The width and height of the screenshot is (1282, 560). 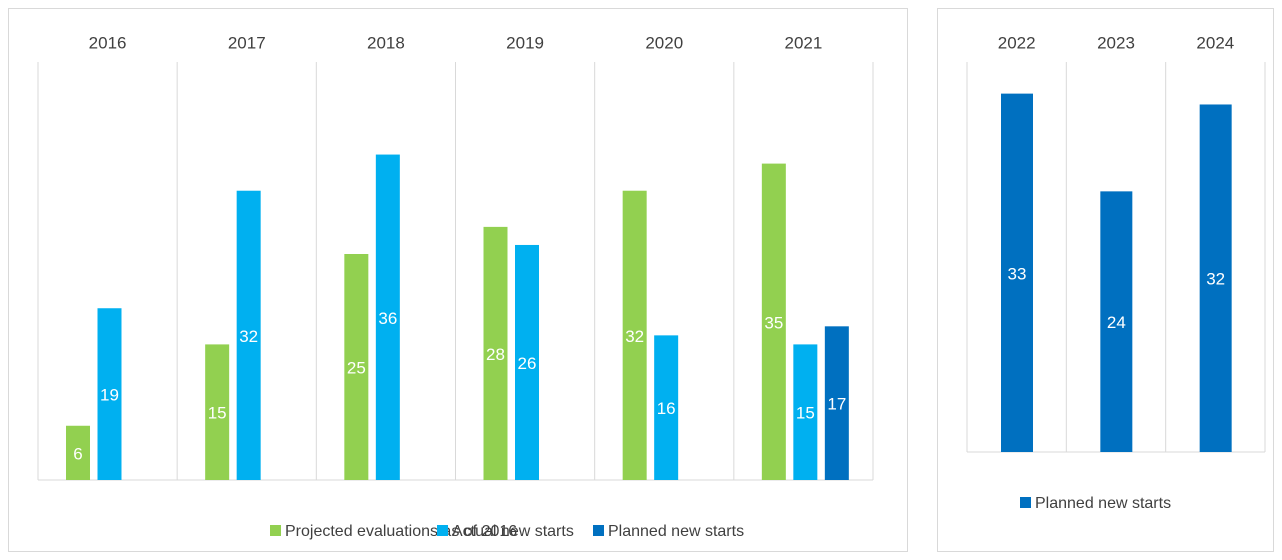 What do you see at coordinates (1215, 42) in the screenshot?
I see `x-tick-label: 2024` at bounding box center [1215, 42].